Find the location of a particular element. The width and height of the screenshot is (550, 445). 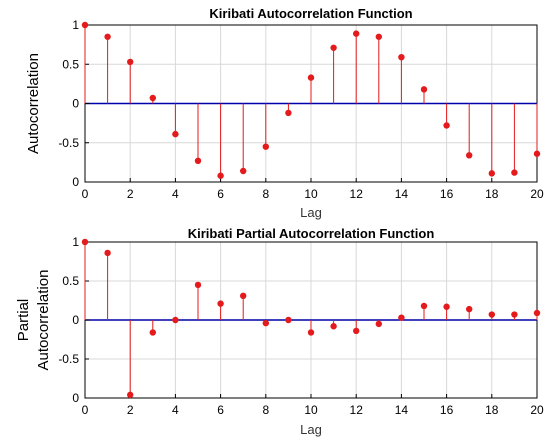

y-axis-label: Partial is located at coordinates (23, 320).